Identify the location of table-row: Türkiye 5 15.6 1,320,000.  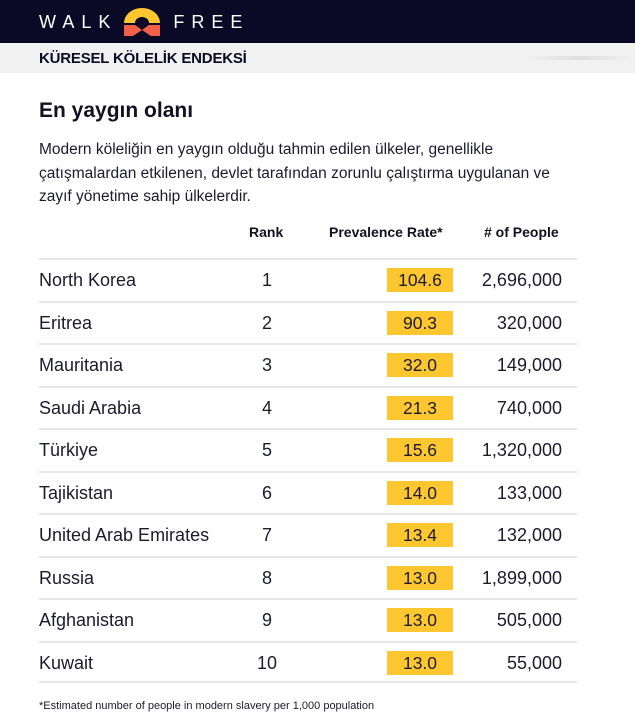
(308, 449).